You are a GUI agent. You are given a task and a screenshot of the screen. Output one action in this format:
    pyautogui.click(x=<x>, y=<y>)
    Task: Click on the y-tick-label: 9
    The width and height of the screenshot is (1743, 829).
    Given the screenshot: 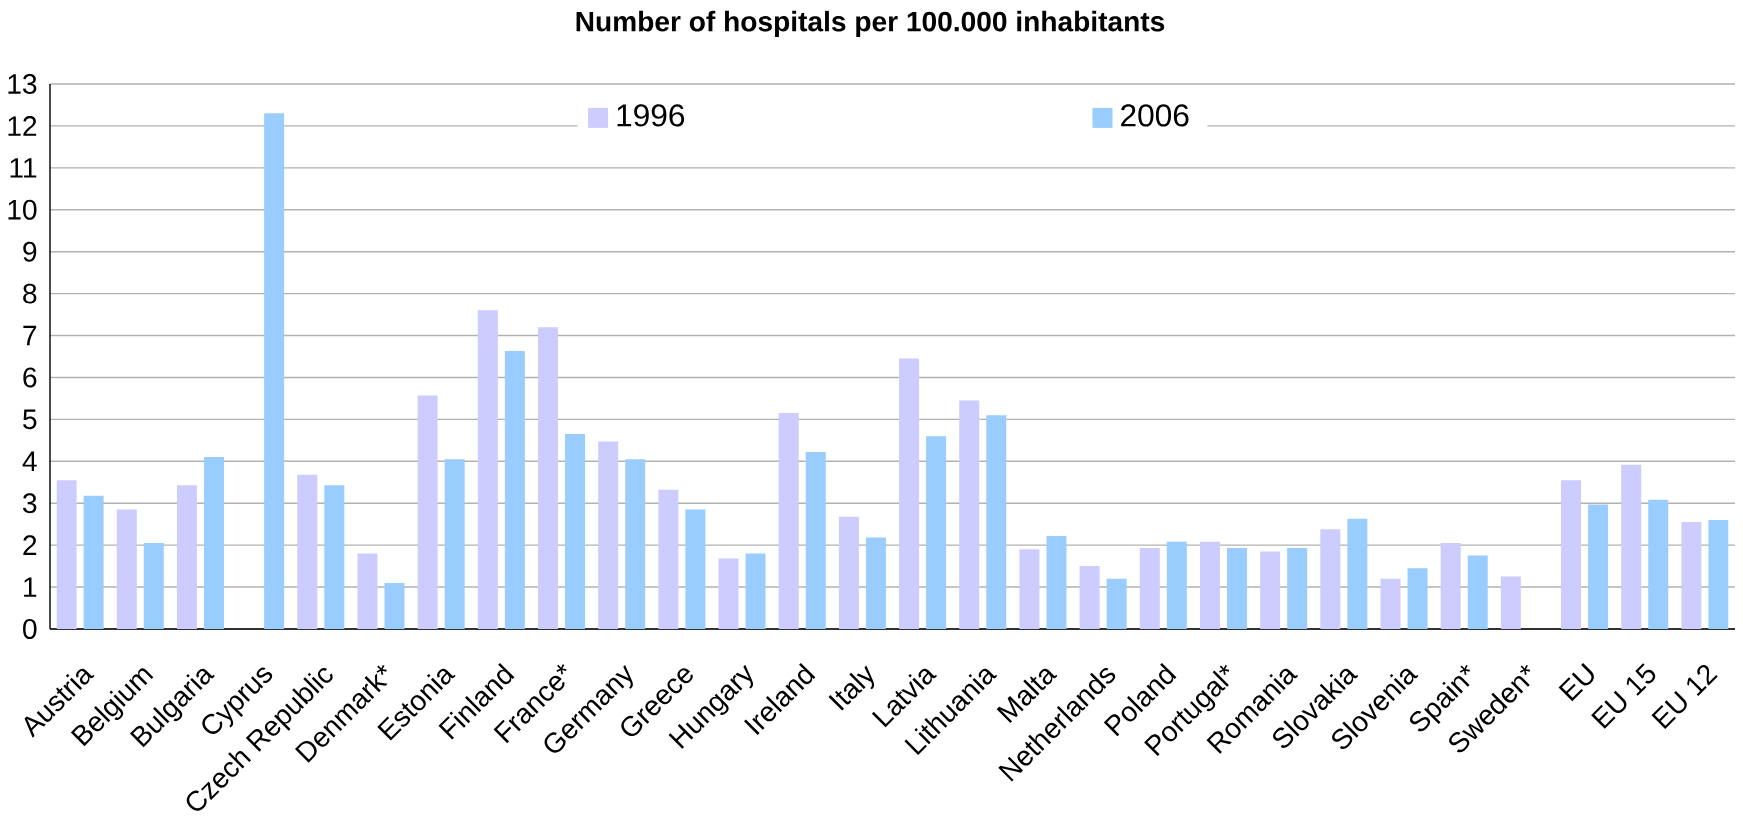 What is the action you would take?
    pyautogui.click(x=30, y=251)
    